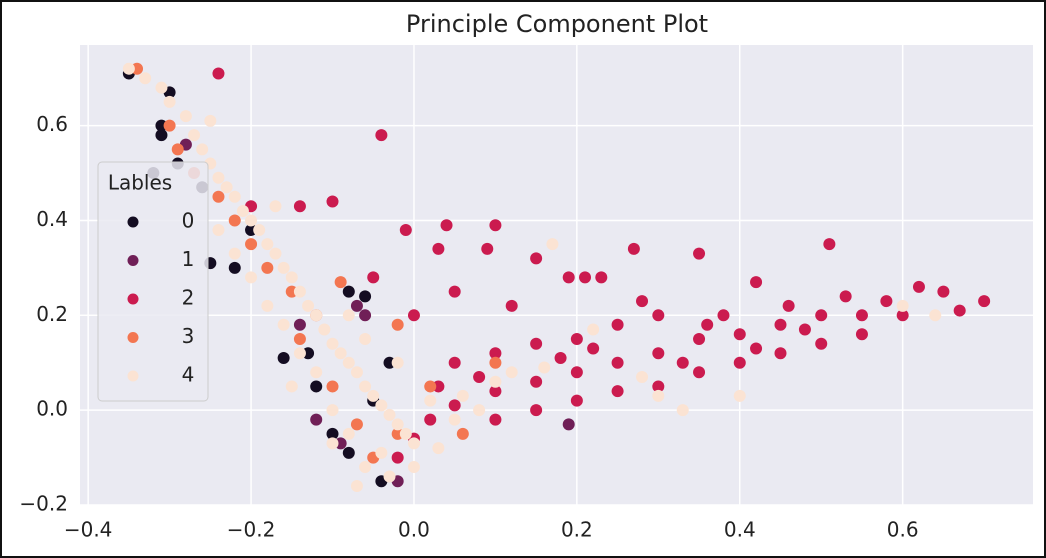 This screenshot has width=1046, height=558. What do you see at coordinates (577, 530) in the screenshot?
I see `x-tick-label: 0.2` at bounding box center [577, 530].